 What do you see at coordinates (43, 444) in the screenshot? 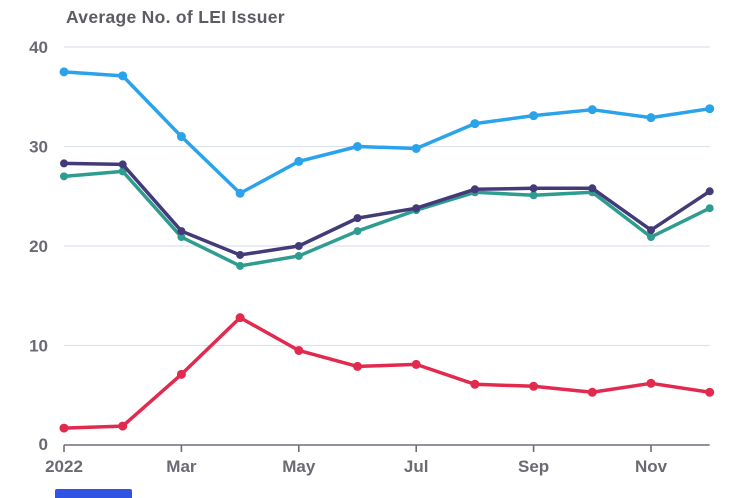
I see `y-axis-tick-label: 0` at bounding box center [43, 444].